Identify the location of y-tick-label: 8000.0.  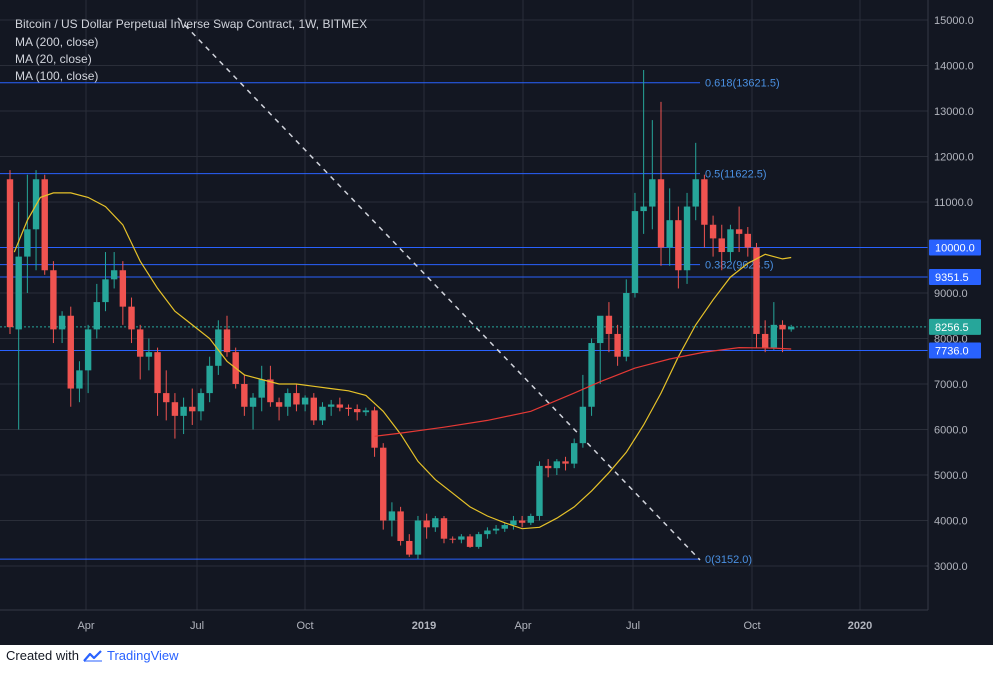
(951, 340).